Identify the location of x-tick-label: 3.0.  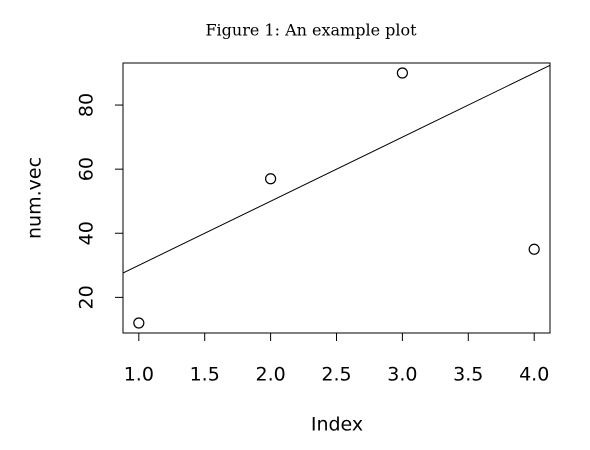
(402, 375).